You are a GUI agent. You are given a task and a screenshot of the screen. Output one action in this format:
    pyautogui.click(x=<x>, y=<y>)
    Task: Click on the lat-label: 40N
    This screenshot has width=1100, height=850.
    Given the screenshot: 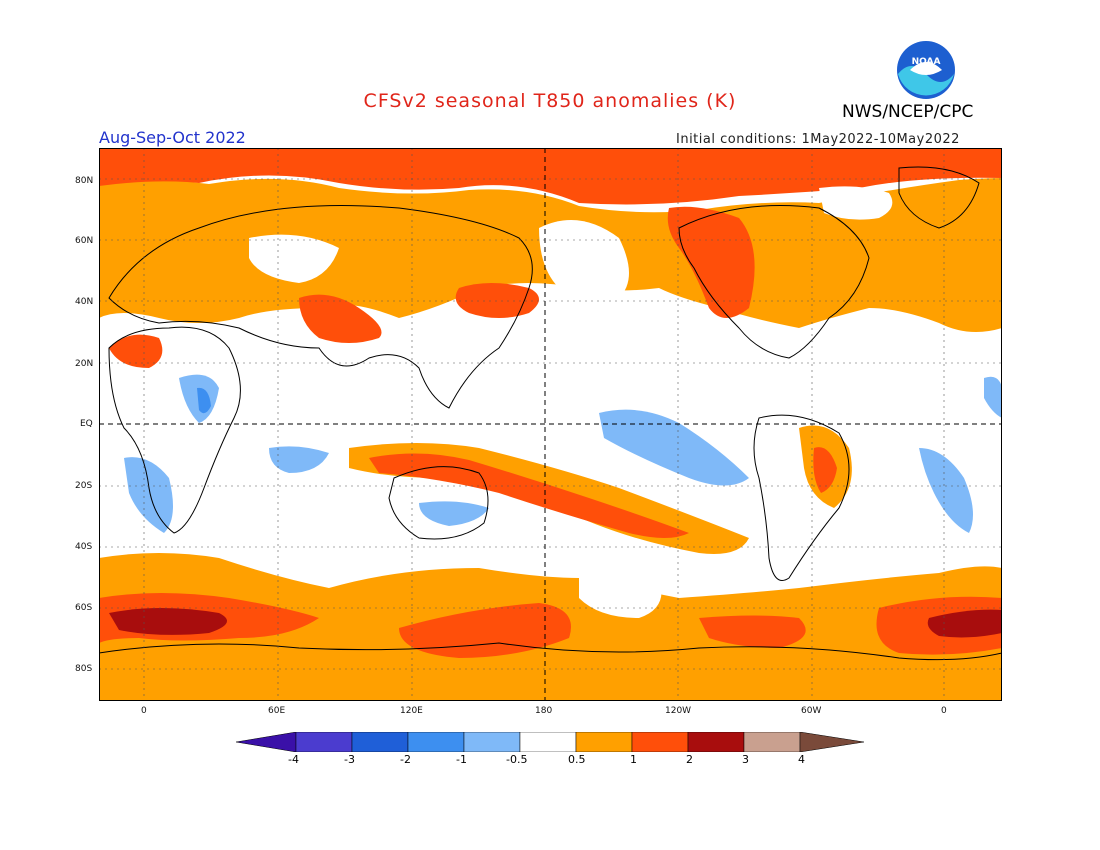 What is the action you would take?
    pyautogui.click(x=84, y=302)
    